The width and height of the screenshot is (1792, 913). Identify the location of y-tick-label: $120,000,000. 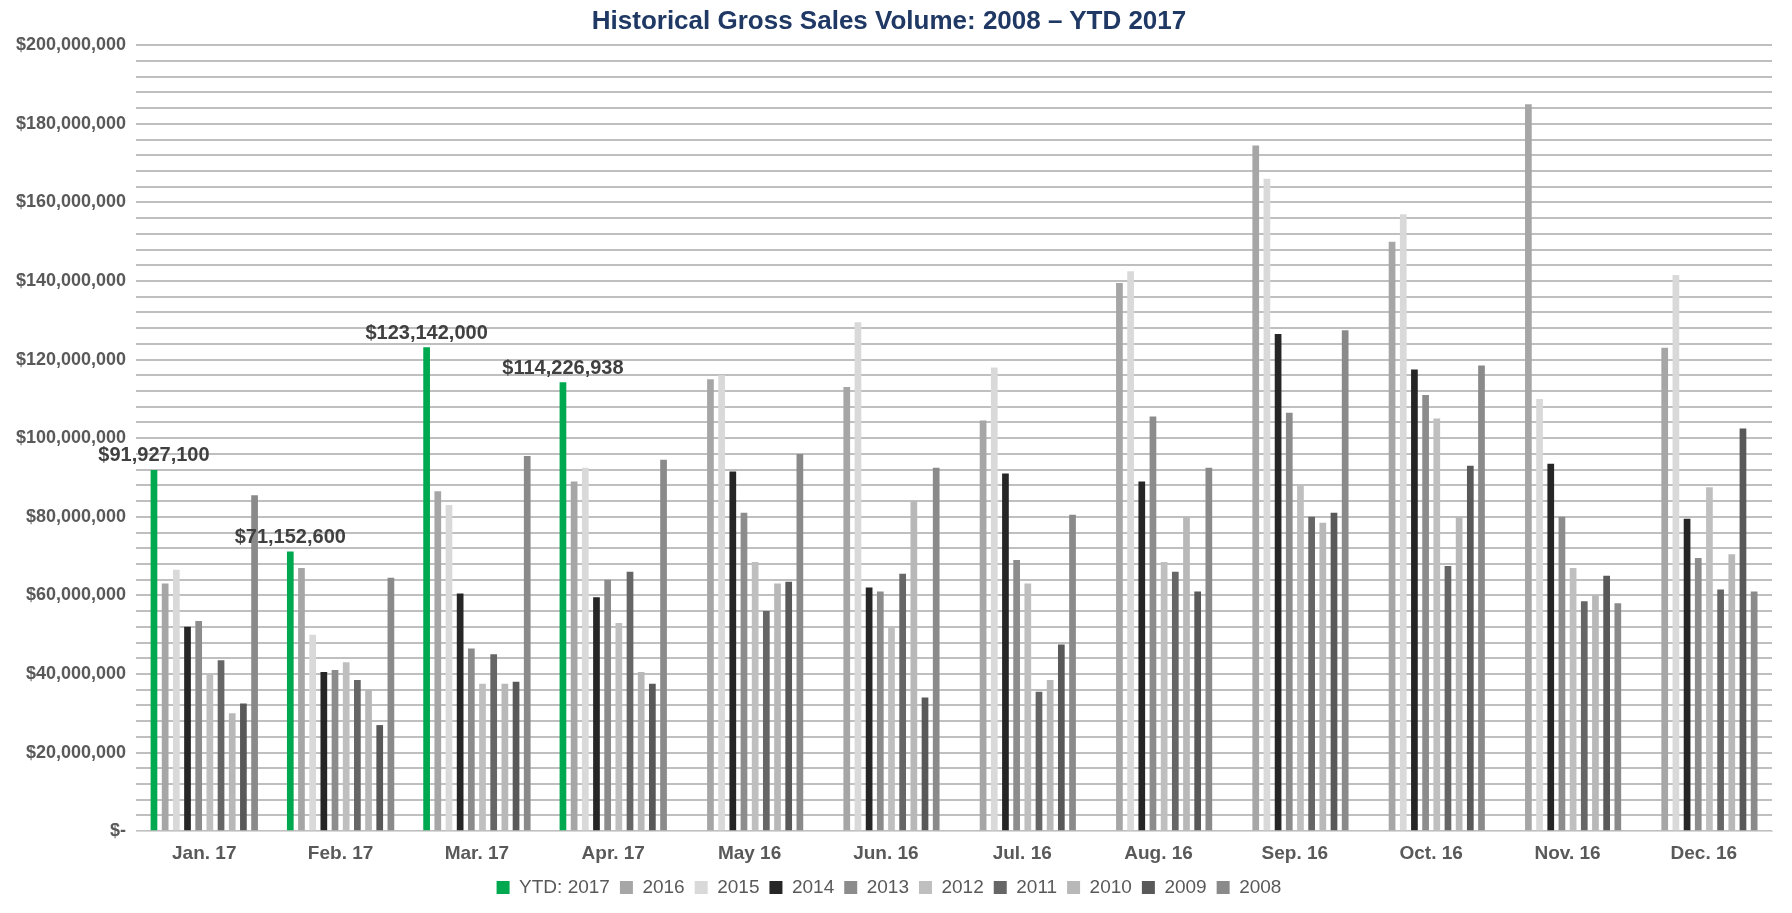
(71, 358).